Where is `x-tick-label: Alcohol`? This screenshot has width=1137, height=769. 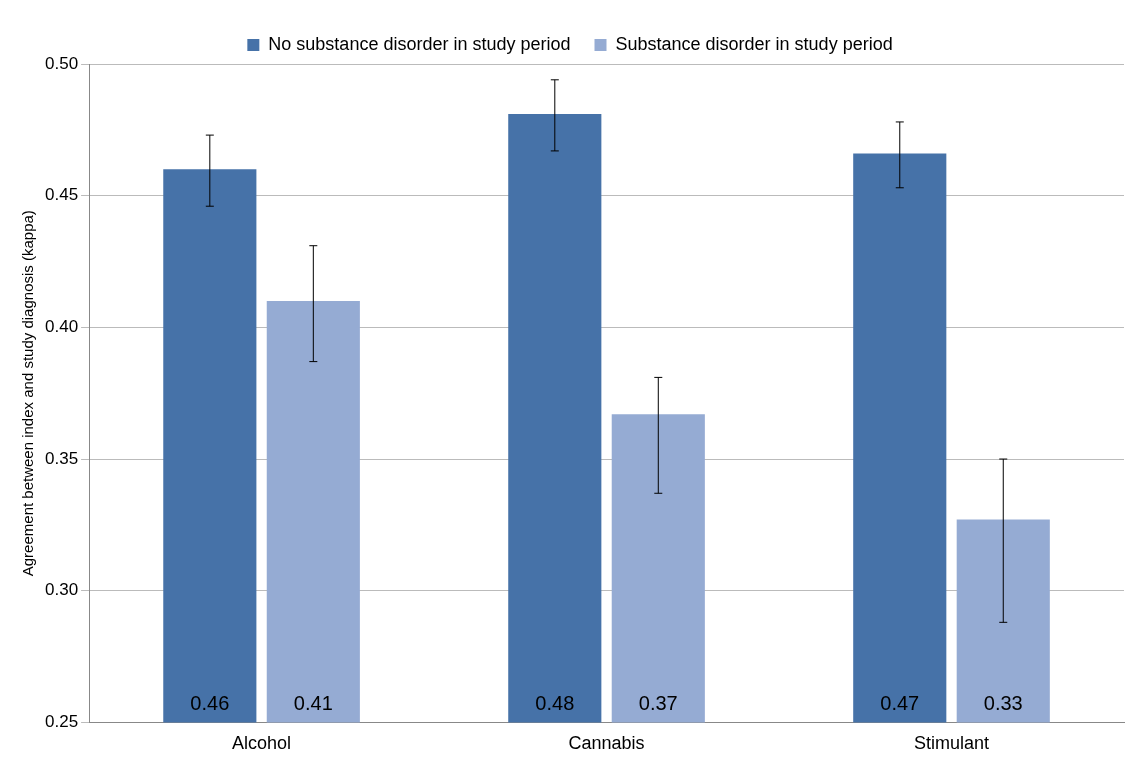 x-tick-label: Alcohol is located at coordinates (262, 743).